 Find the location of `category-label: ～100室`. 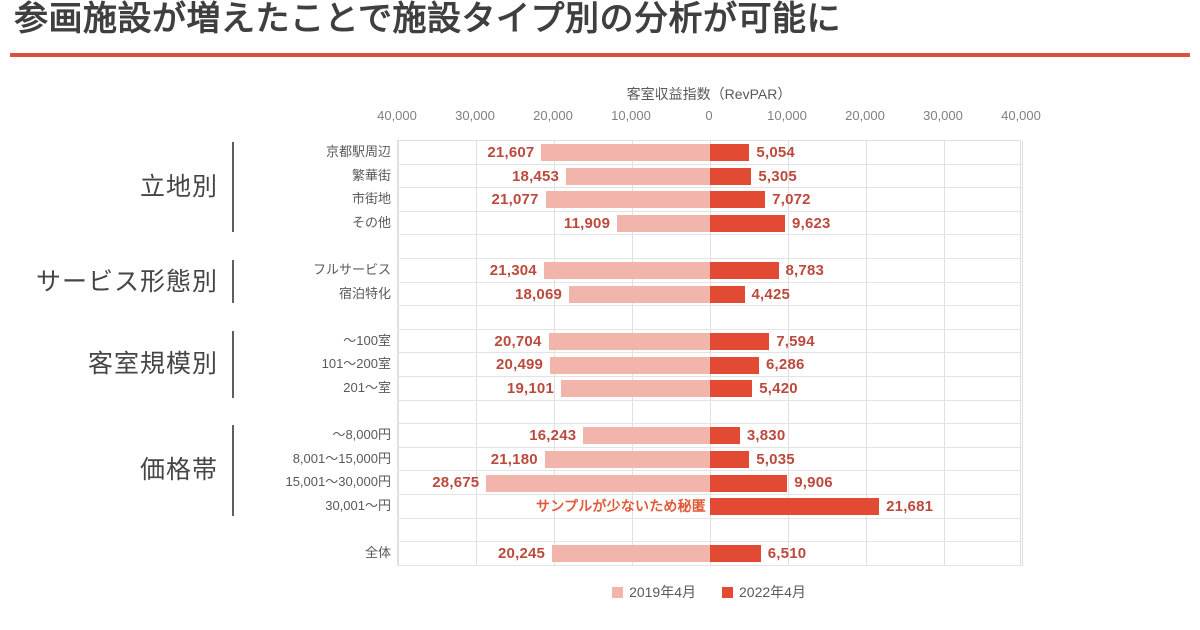

category-label: ～100室 is located at coordinates (367, 340).